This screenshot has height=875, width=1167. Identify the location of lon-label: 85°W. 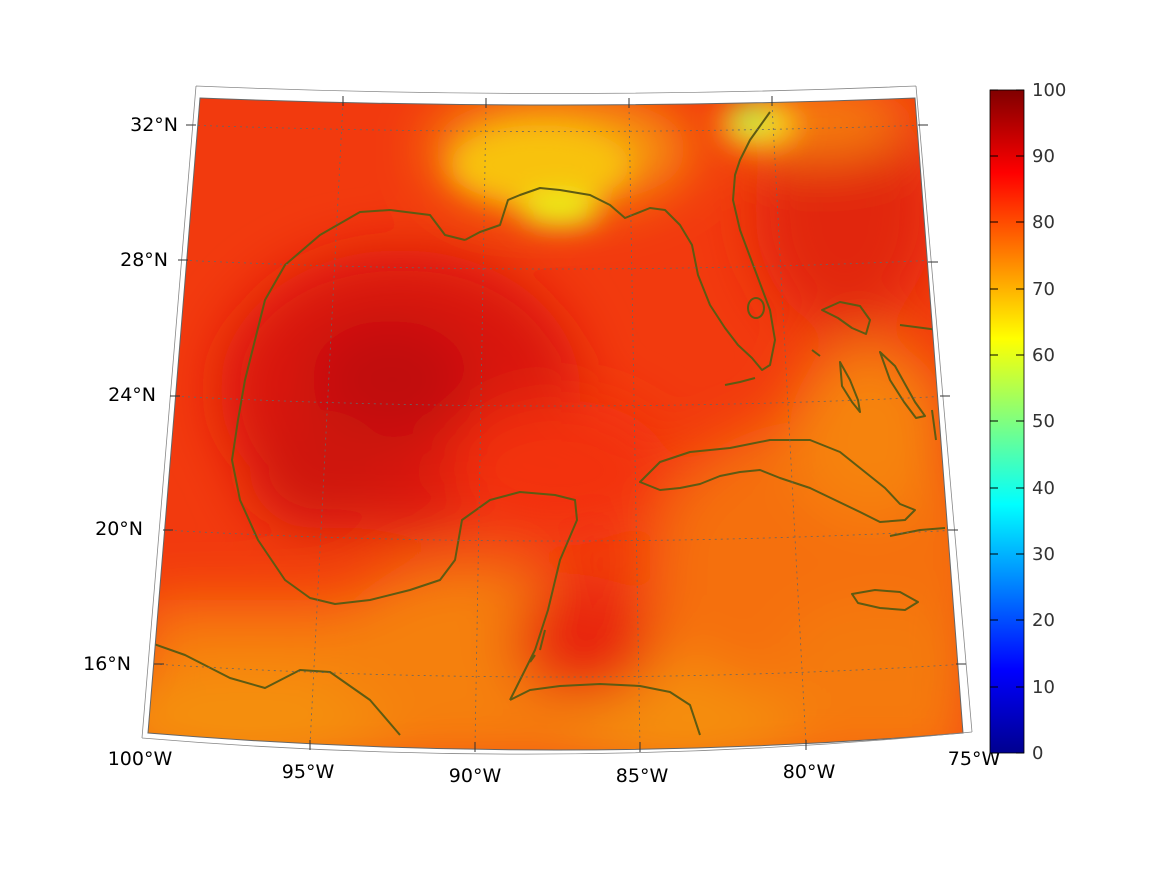
(642, 776).